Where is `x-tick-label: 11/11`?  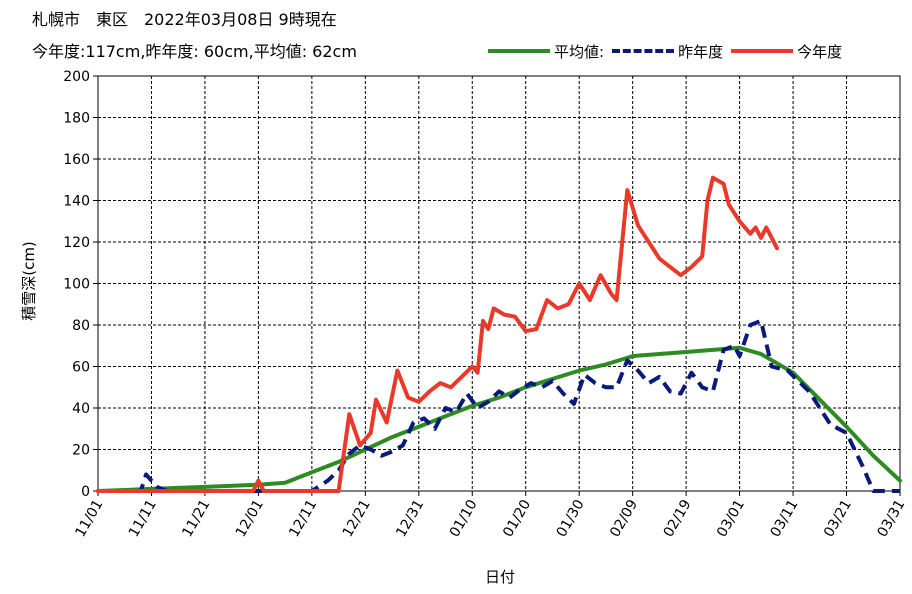
x-tick-label: 11/11 is located at coordinates (143, 518).